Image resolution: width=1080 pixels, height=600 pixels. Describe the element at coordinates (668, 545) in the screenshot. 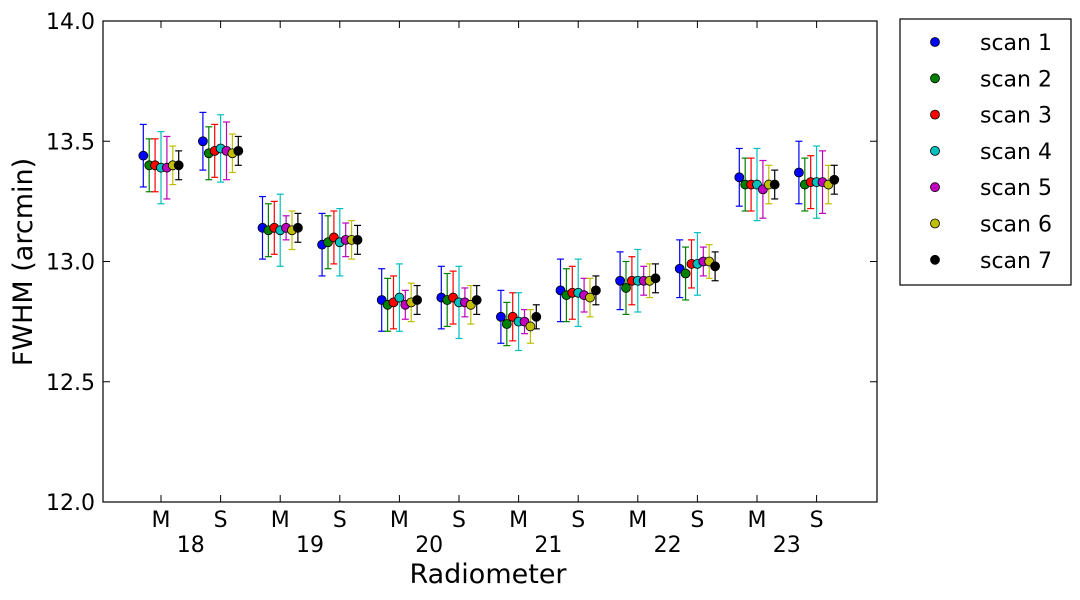

I see `x-group-label: 22` at that location.